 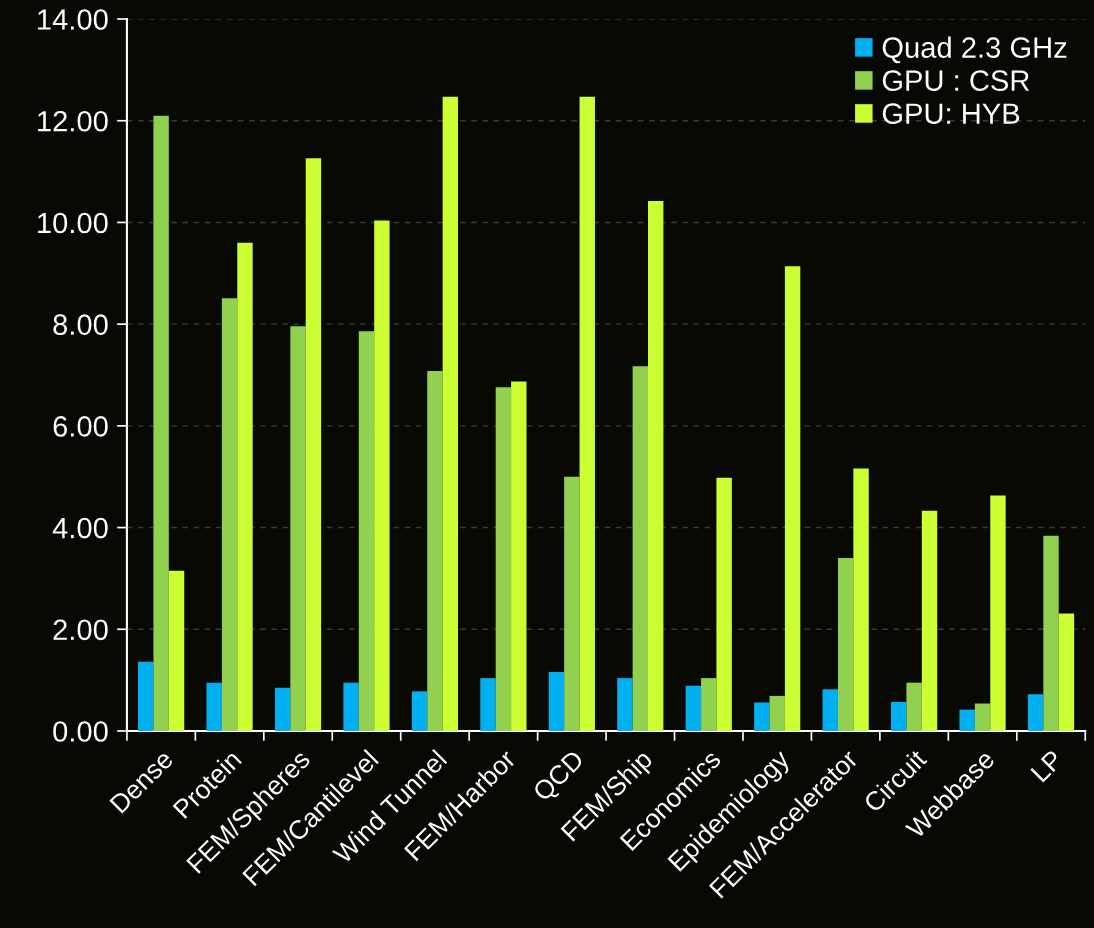 What do you see at coordinates (80, 731) in the screenshot?
I see `y-tick-label: 0.00` at bounding box center [80, 731].